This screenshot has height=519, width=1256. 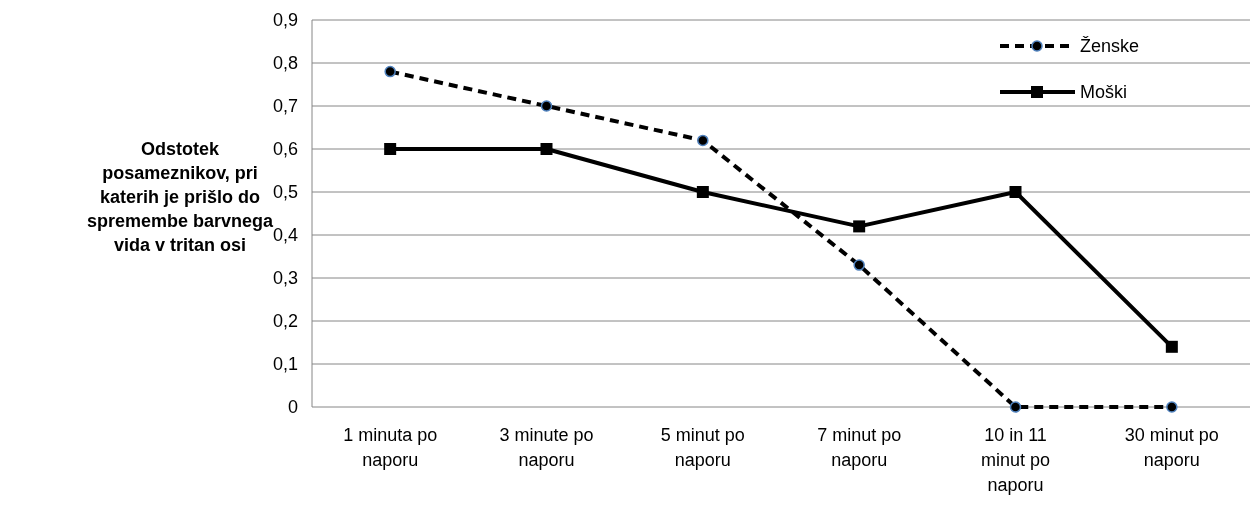 What do you see at coordinates (1171, 447) in the screenshot?
I see `x-tick-label: 30 minut po naporu` at bounding box center [1171, 447].